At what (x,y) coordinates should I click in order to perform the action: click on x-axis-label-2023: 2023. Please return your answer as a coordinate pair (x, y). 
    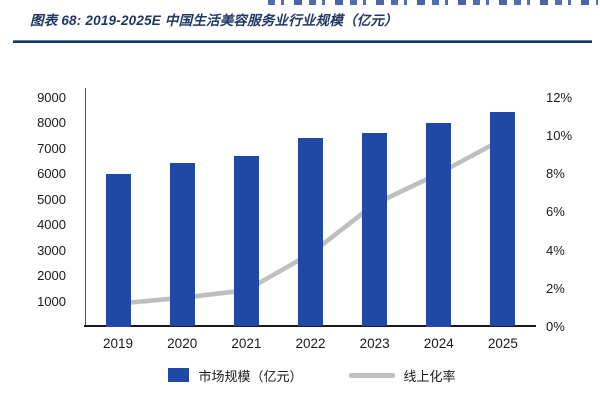
    Looking at the image, I should click on (374, 343).